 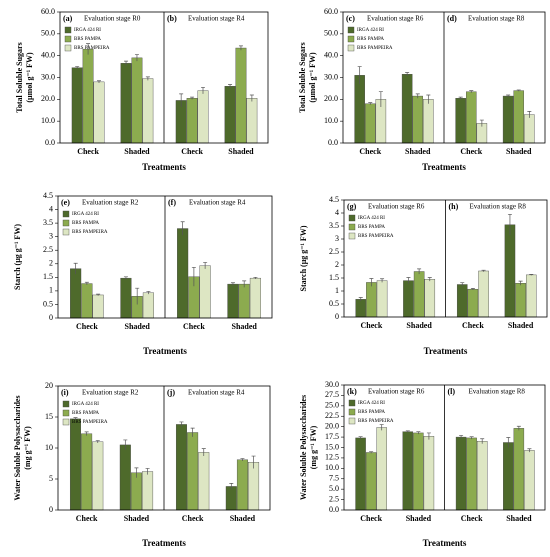 What do you see at coordinates (371, 412) in the screenshot?
I see `legend-label: BRS PAMPA` at bounding box center [371, 412].